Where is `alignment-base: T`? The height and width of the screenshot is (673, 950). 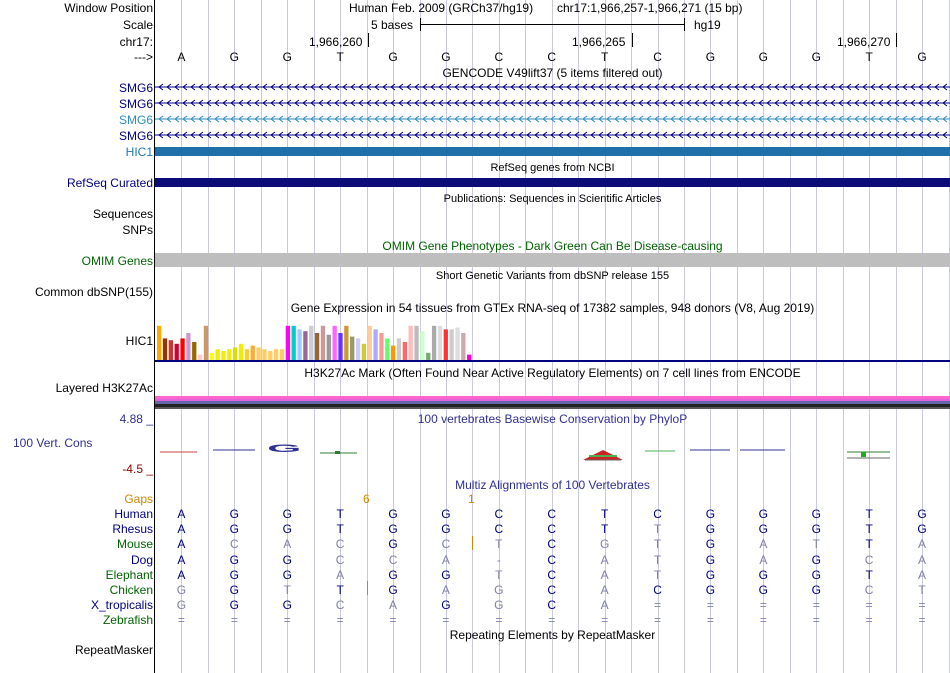 alignment-base: T is located at coordinates (657, 574).